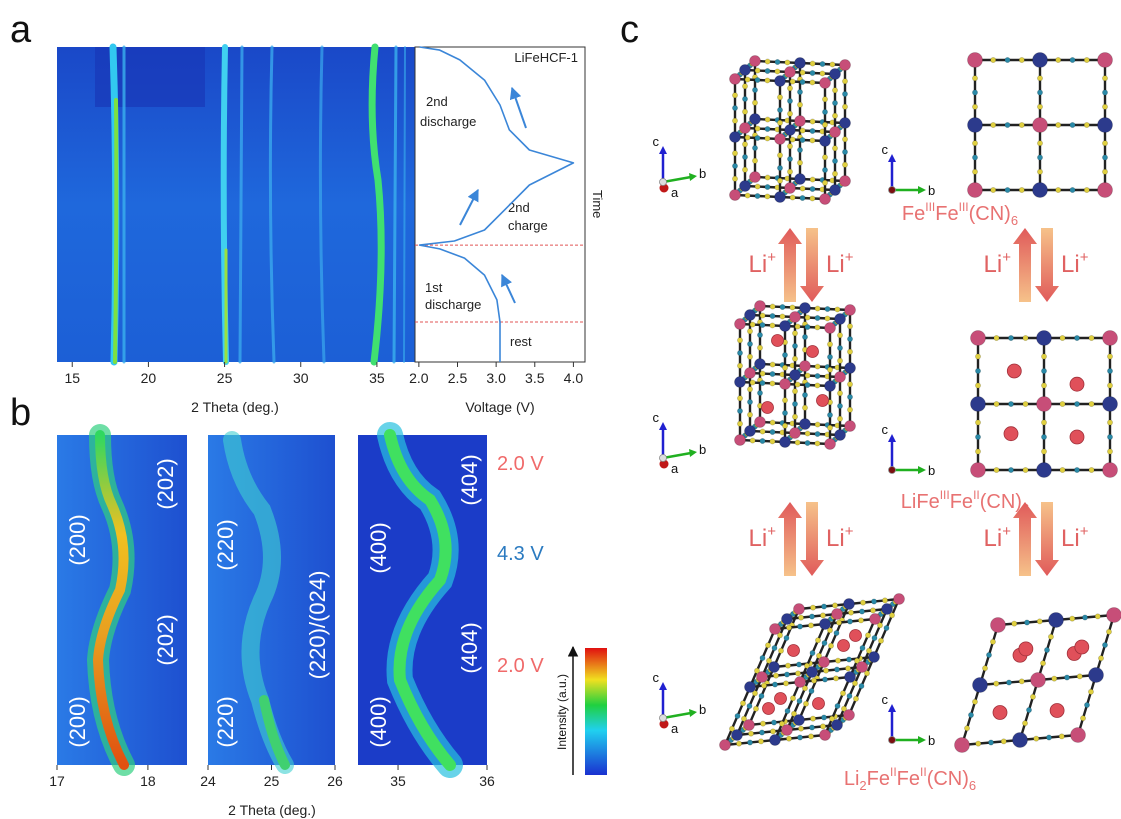  Describe the element at coordinates (909, 720) in the screenshot. I see `axis-triad: cb` at that location.